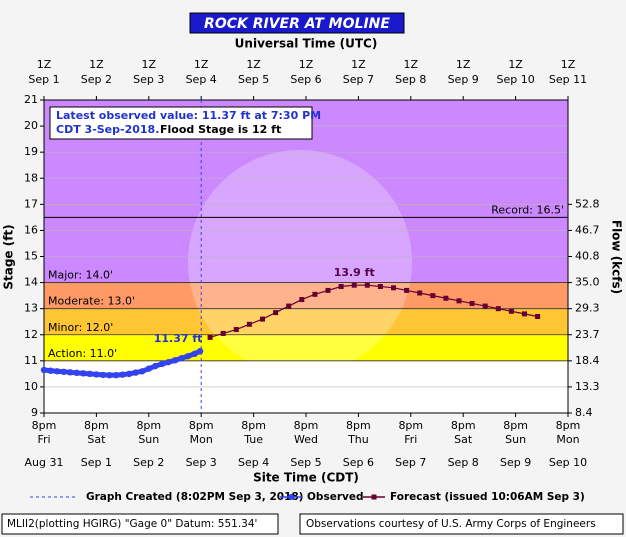  Describe the element at coordinates (96, 462) in the screenshot. I see `x-tick-date: Sep 1` at that location.